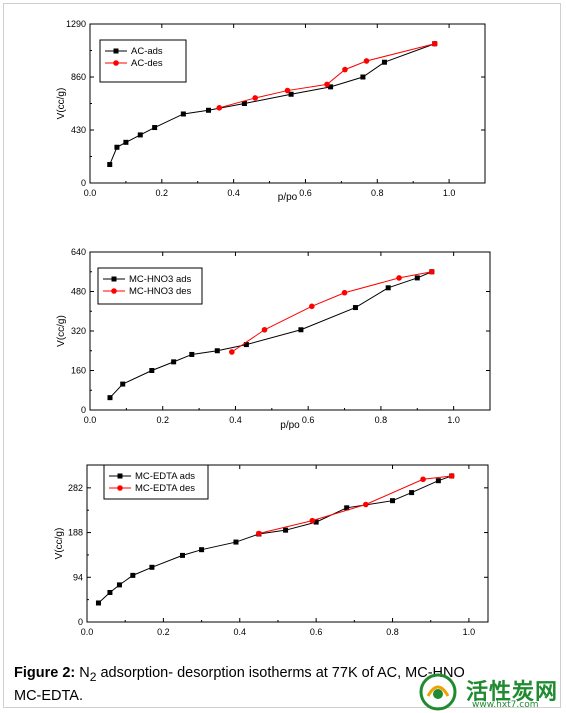 This screenshot has width=566, height=713. Describe the element at coordinates (78, 292) in the screenshot. I see `y-tick-label: 480` at that location.